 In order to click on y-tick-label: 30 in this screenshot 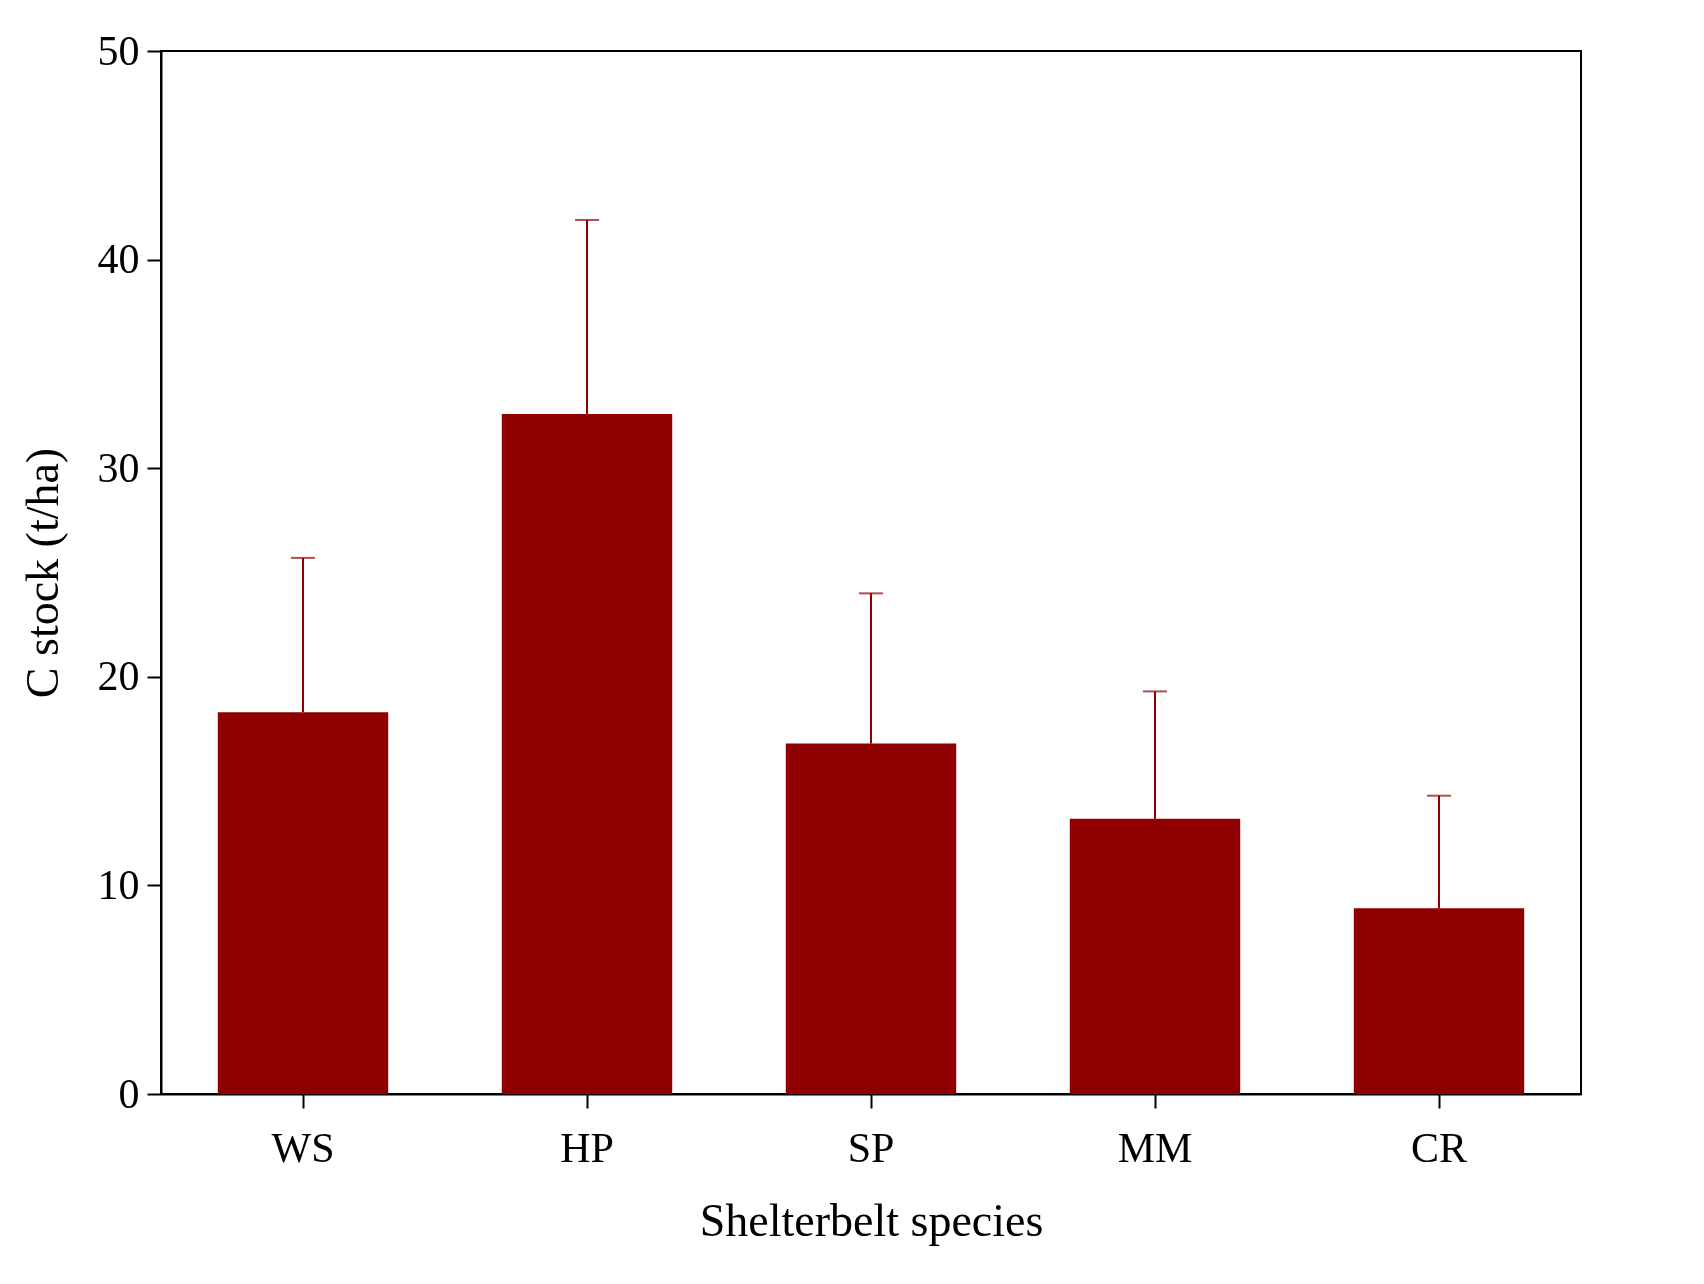, I will do `click(118, 467)`.